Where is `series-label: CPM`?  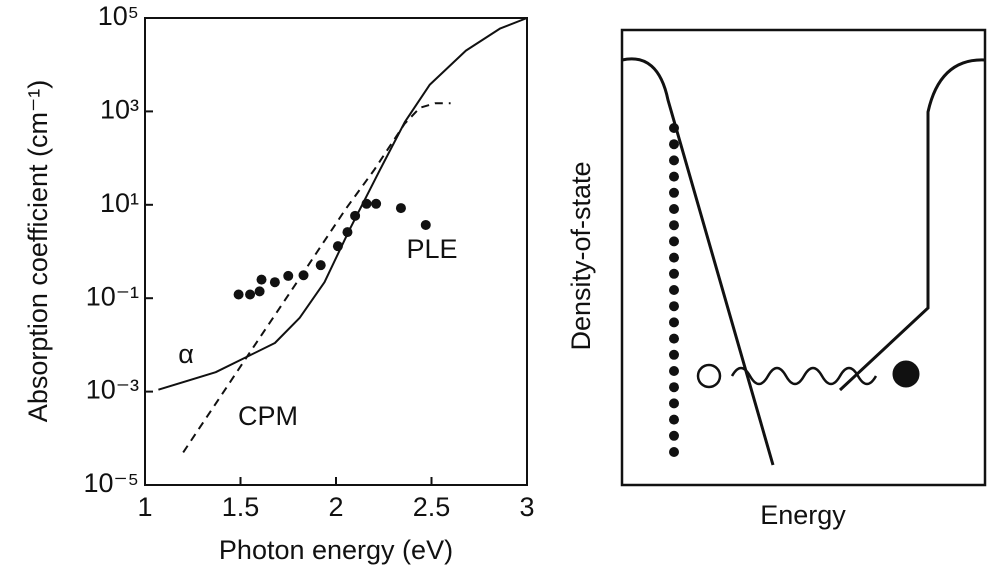
series-label: CPM is located at coordinates (268, 416).